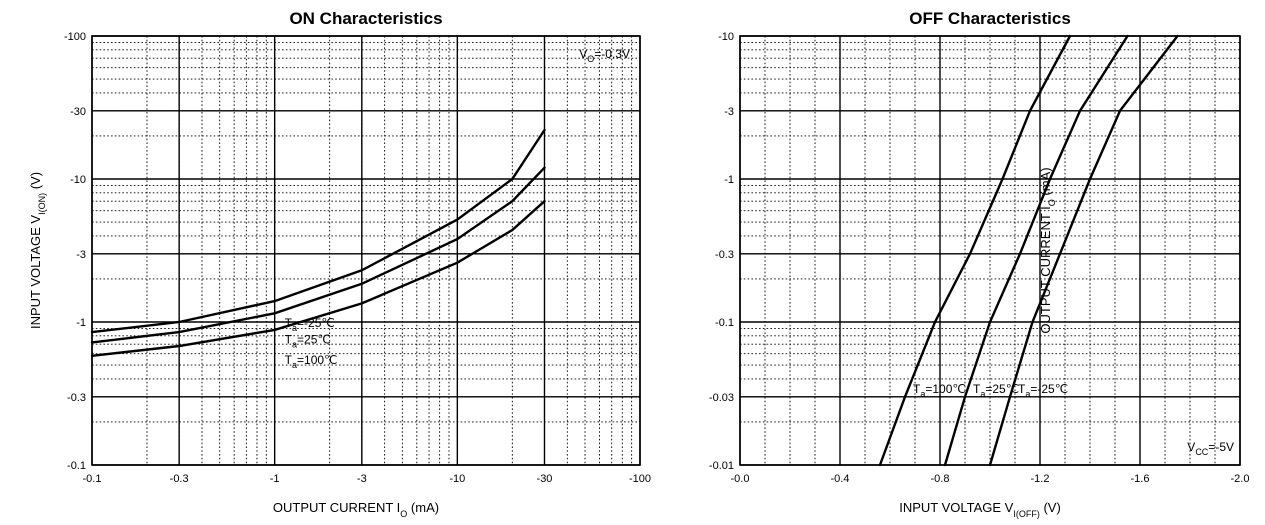 The image size is (1265, 525). Describe the element at coordinates (362, 479) in the screenshot. I see `x-tick-label: -3` at that location.